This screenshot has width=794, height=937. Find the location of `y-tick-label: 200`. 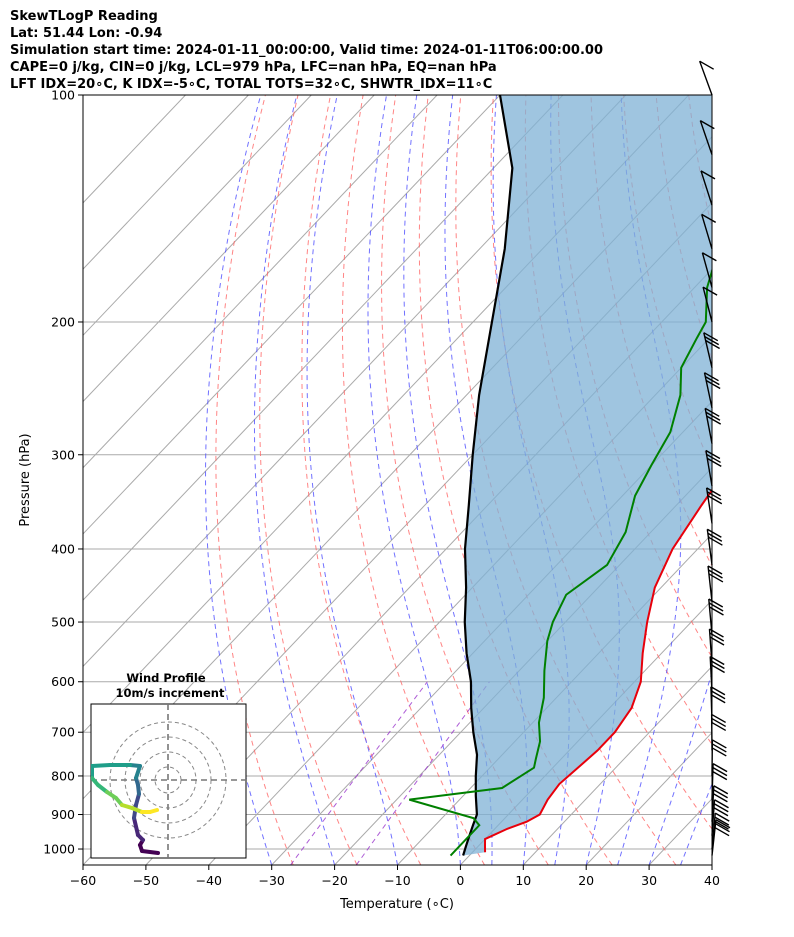

y-tick-label: 200 is located at coordinates (63, 321).